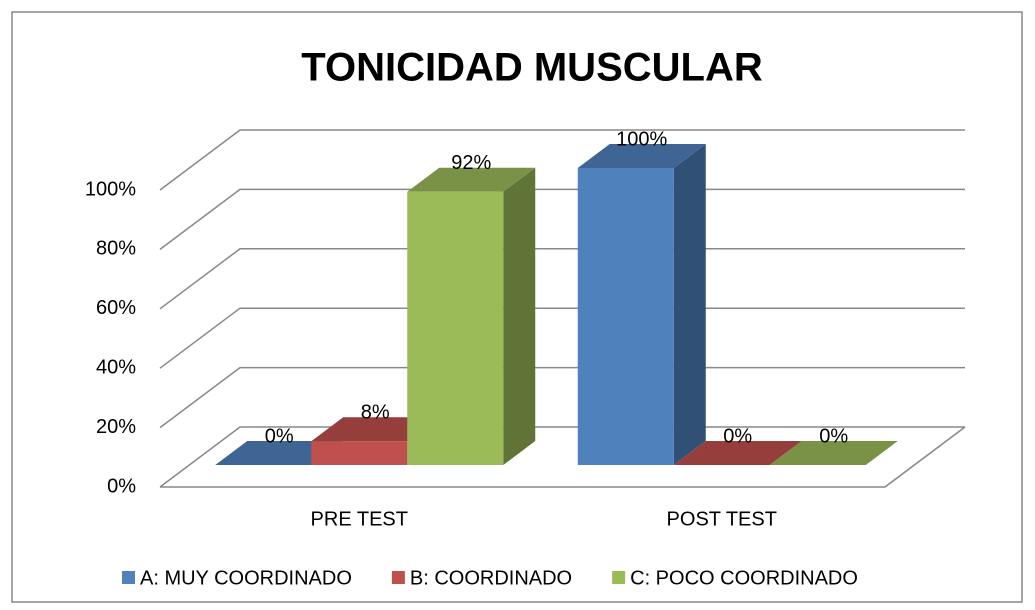  What do you see at coordinates (375, 413) in the screenshot?
I see `value-label: 8%` at bounding box center [375, 413].